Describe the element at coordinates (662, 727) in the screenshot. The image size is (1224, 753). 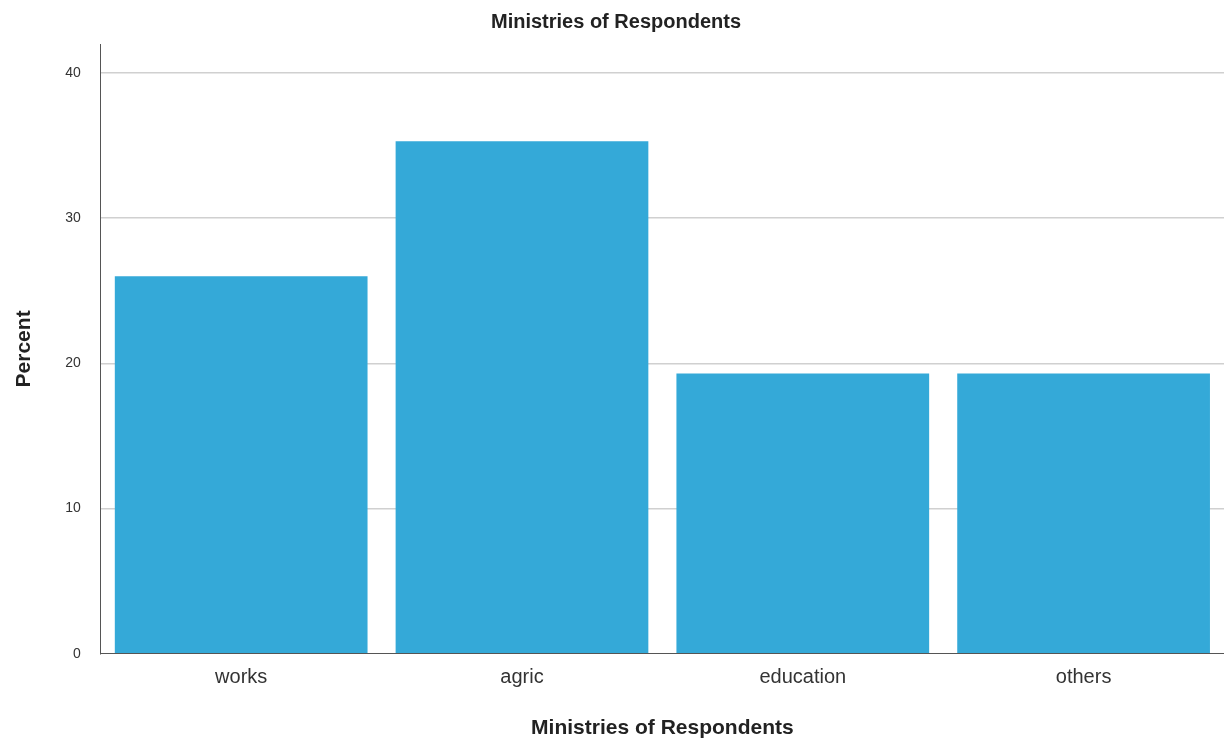
I see `x-axis-title: Ministries of Respondents` at that location.